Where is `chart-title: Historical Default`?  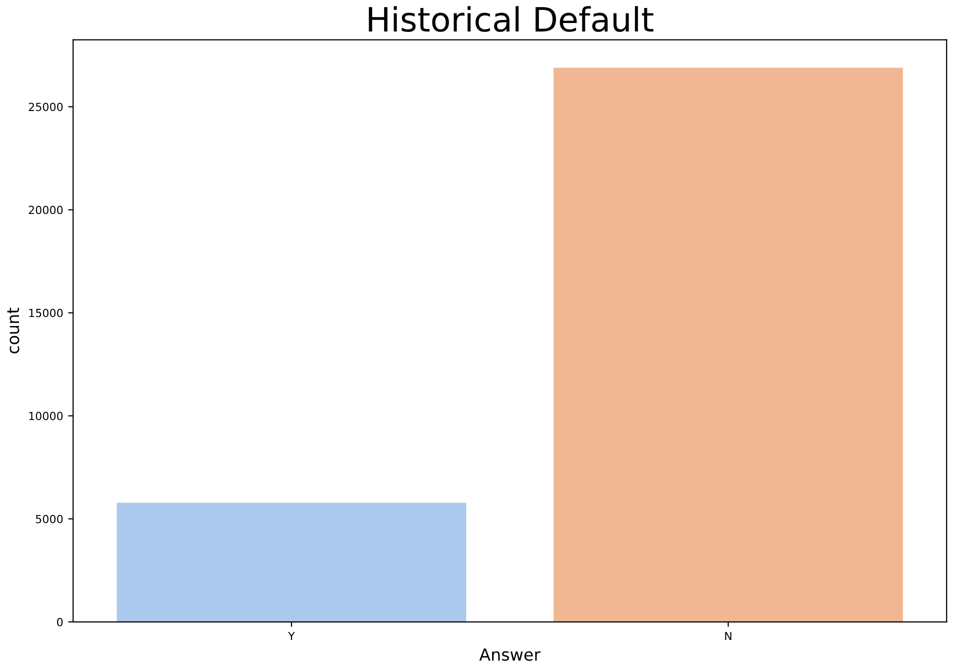 chart-title: Historical Default is located at coordinates (511, 19).